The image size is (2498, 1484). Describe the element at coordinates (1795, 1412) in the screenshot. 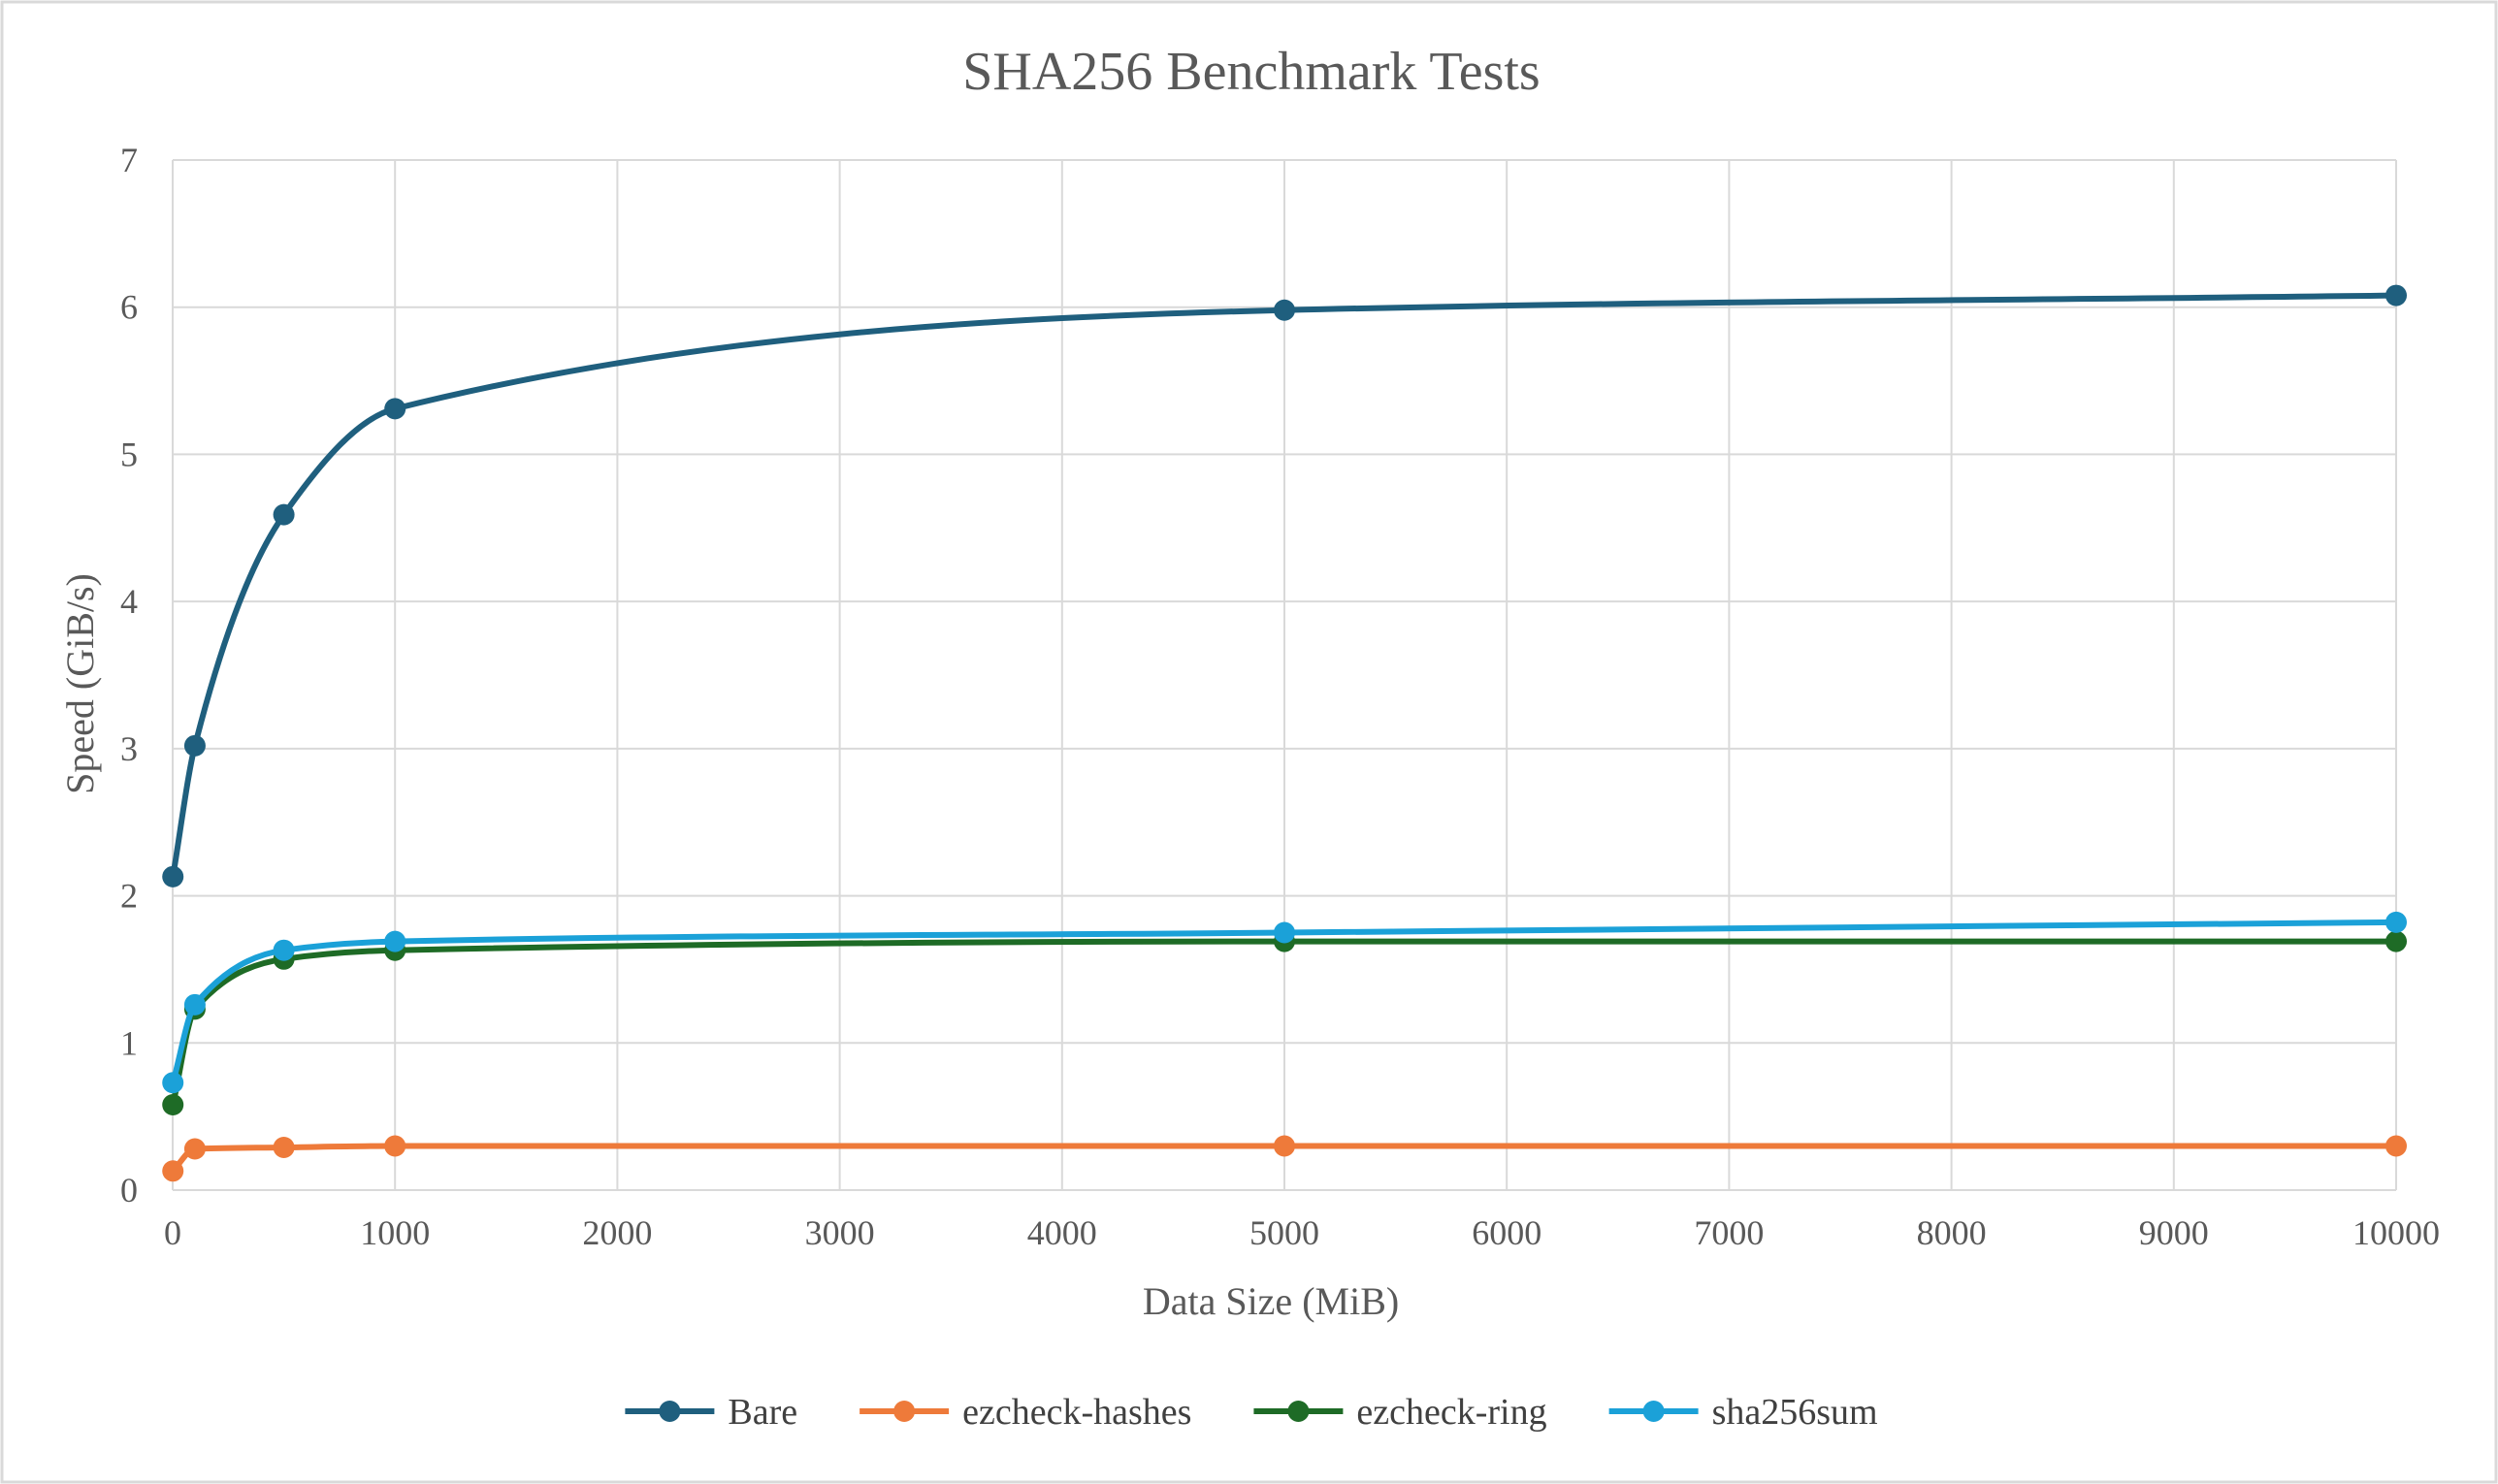

I see `legend-label: sha256sum` at that location.